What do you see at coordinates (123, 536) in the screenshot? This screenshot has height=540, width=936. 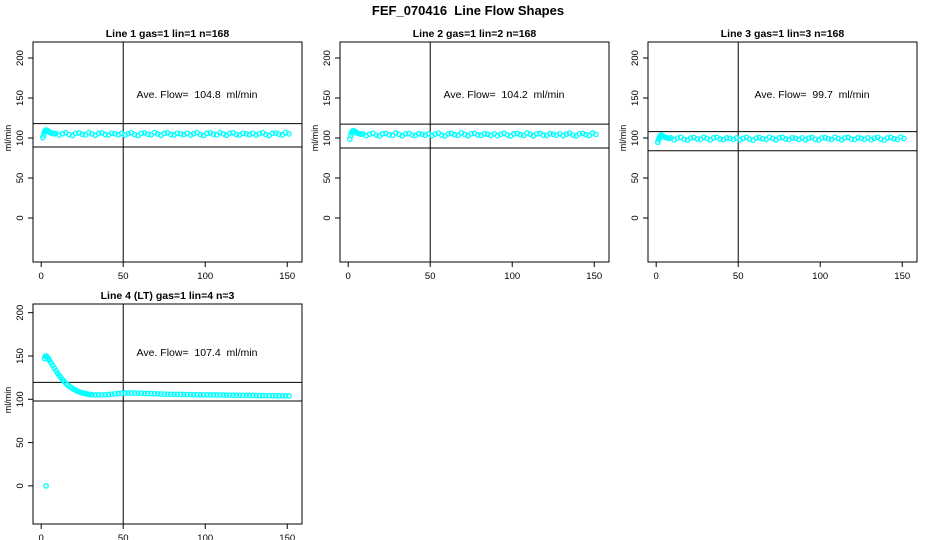 I see `x-tick-label: 50` at bounding box center [123, 536].